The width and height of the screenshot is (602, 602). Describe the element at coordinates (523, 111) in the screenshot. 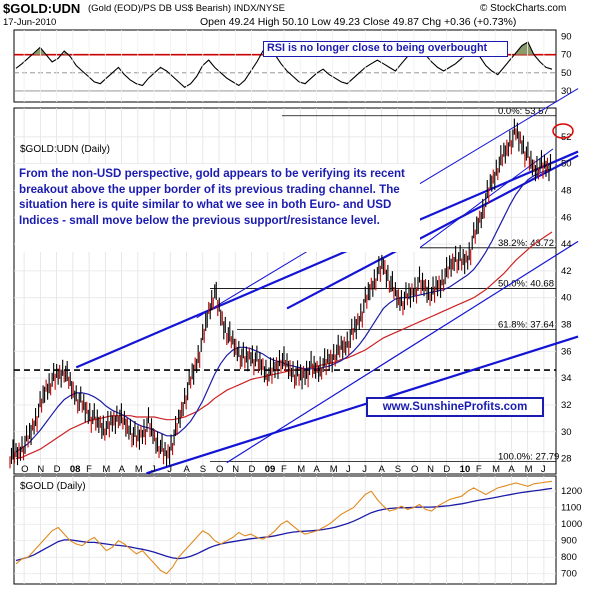

I see `fib-level-label: 0.0%: 53.57` at that location.